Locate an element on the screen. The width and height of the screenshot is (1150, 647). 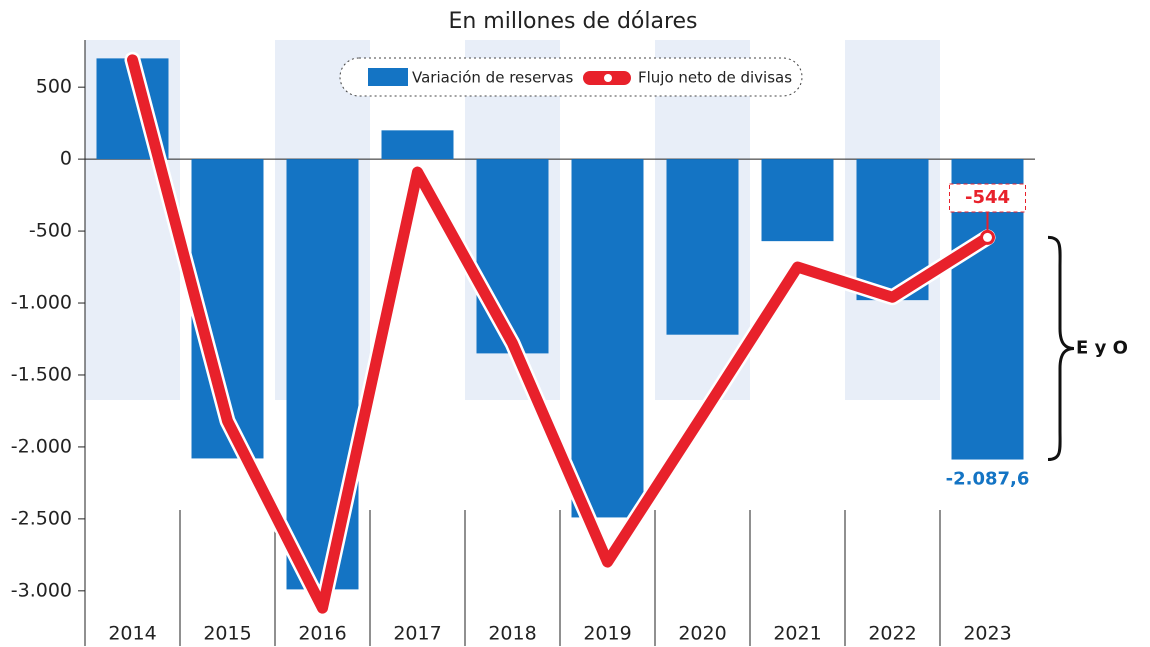
legend-swatch is located at coordinates (388, 77).